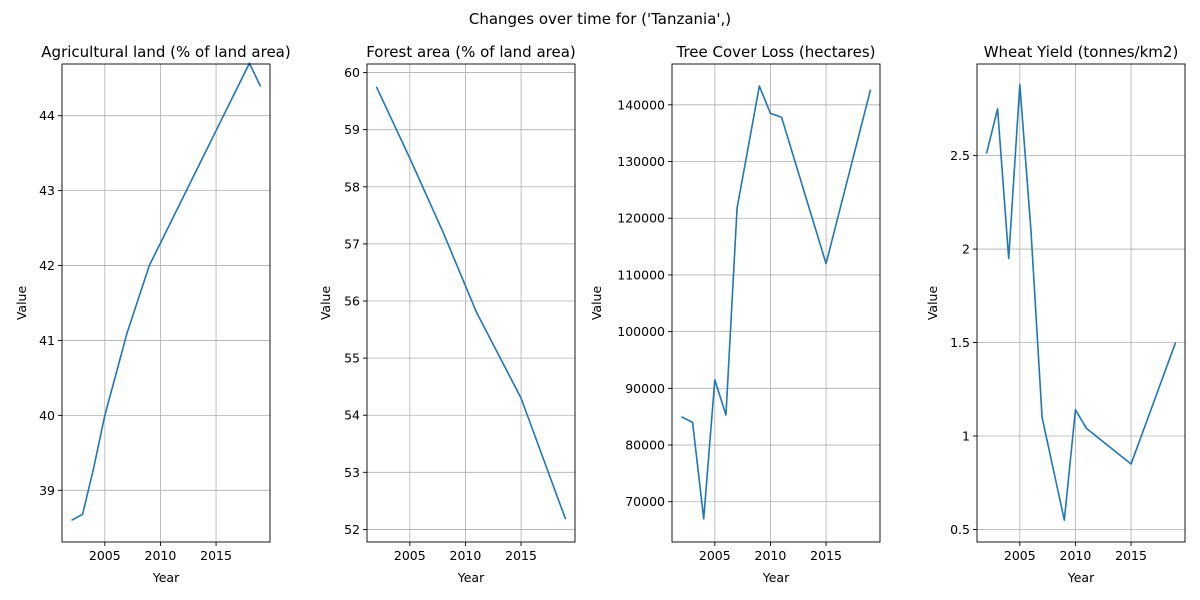 This screenshot has width=1200, height=600. I want to click on figure-suptitle: Changes over time for ('Tanzania',), so click(600, 19).